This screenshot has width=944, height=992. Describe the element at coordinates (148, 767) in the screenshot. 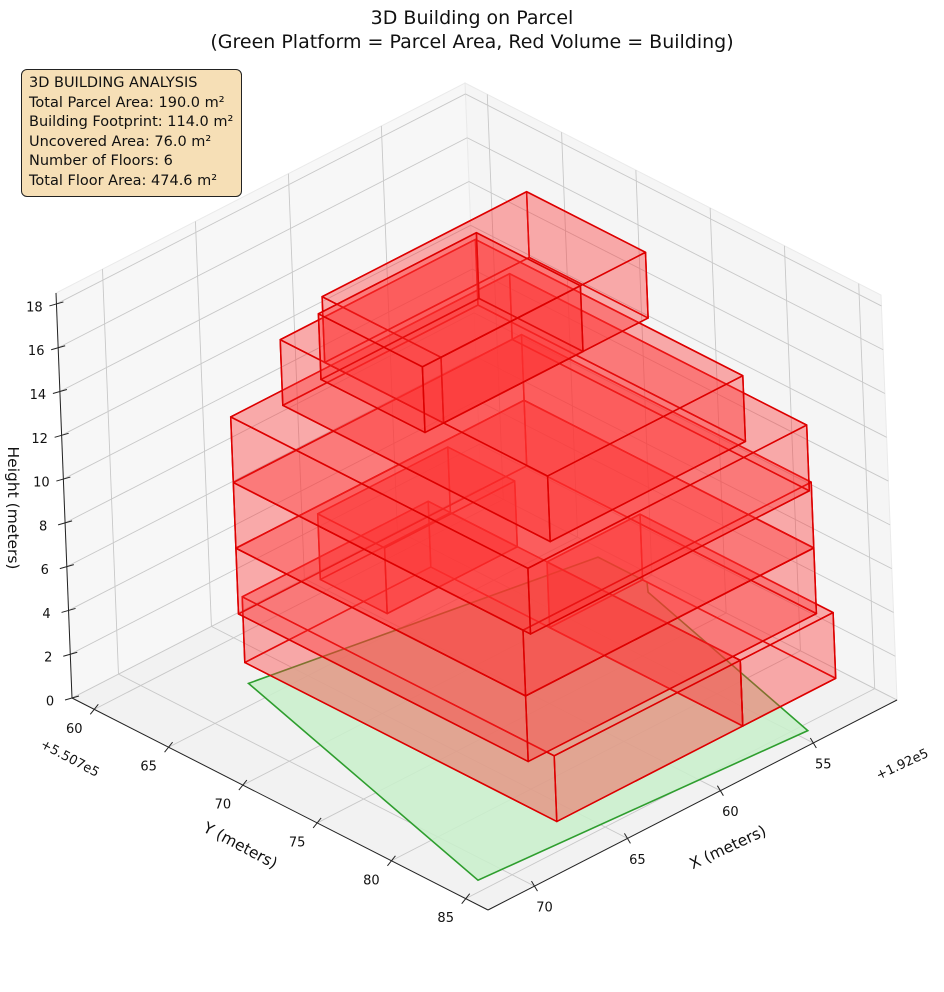

I see `y-tick-label: 65` at that location.